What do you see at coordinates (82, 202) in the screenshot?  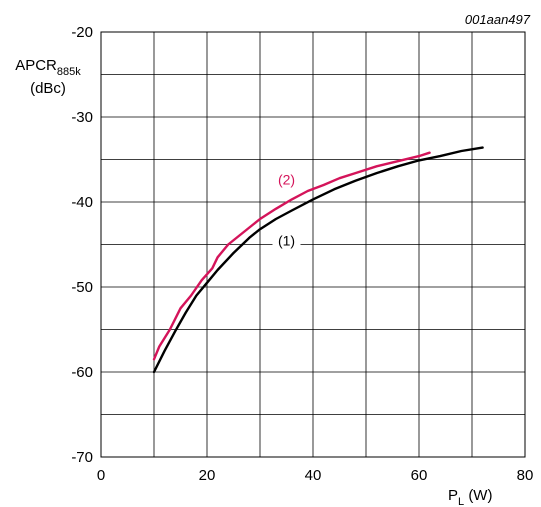 I see `y-tick-label: -40` at bounding box center [82, 202].